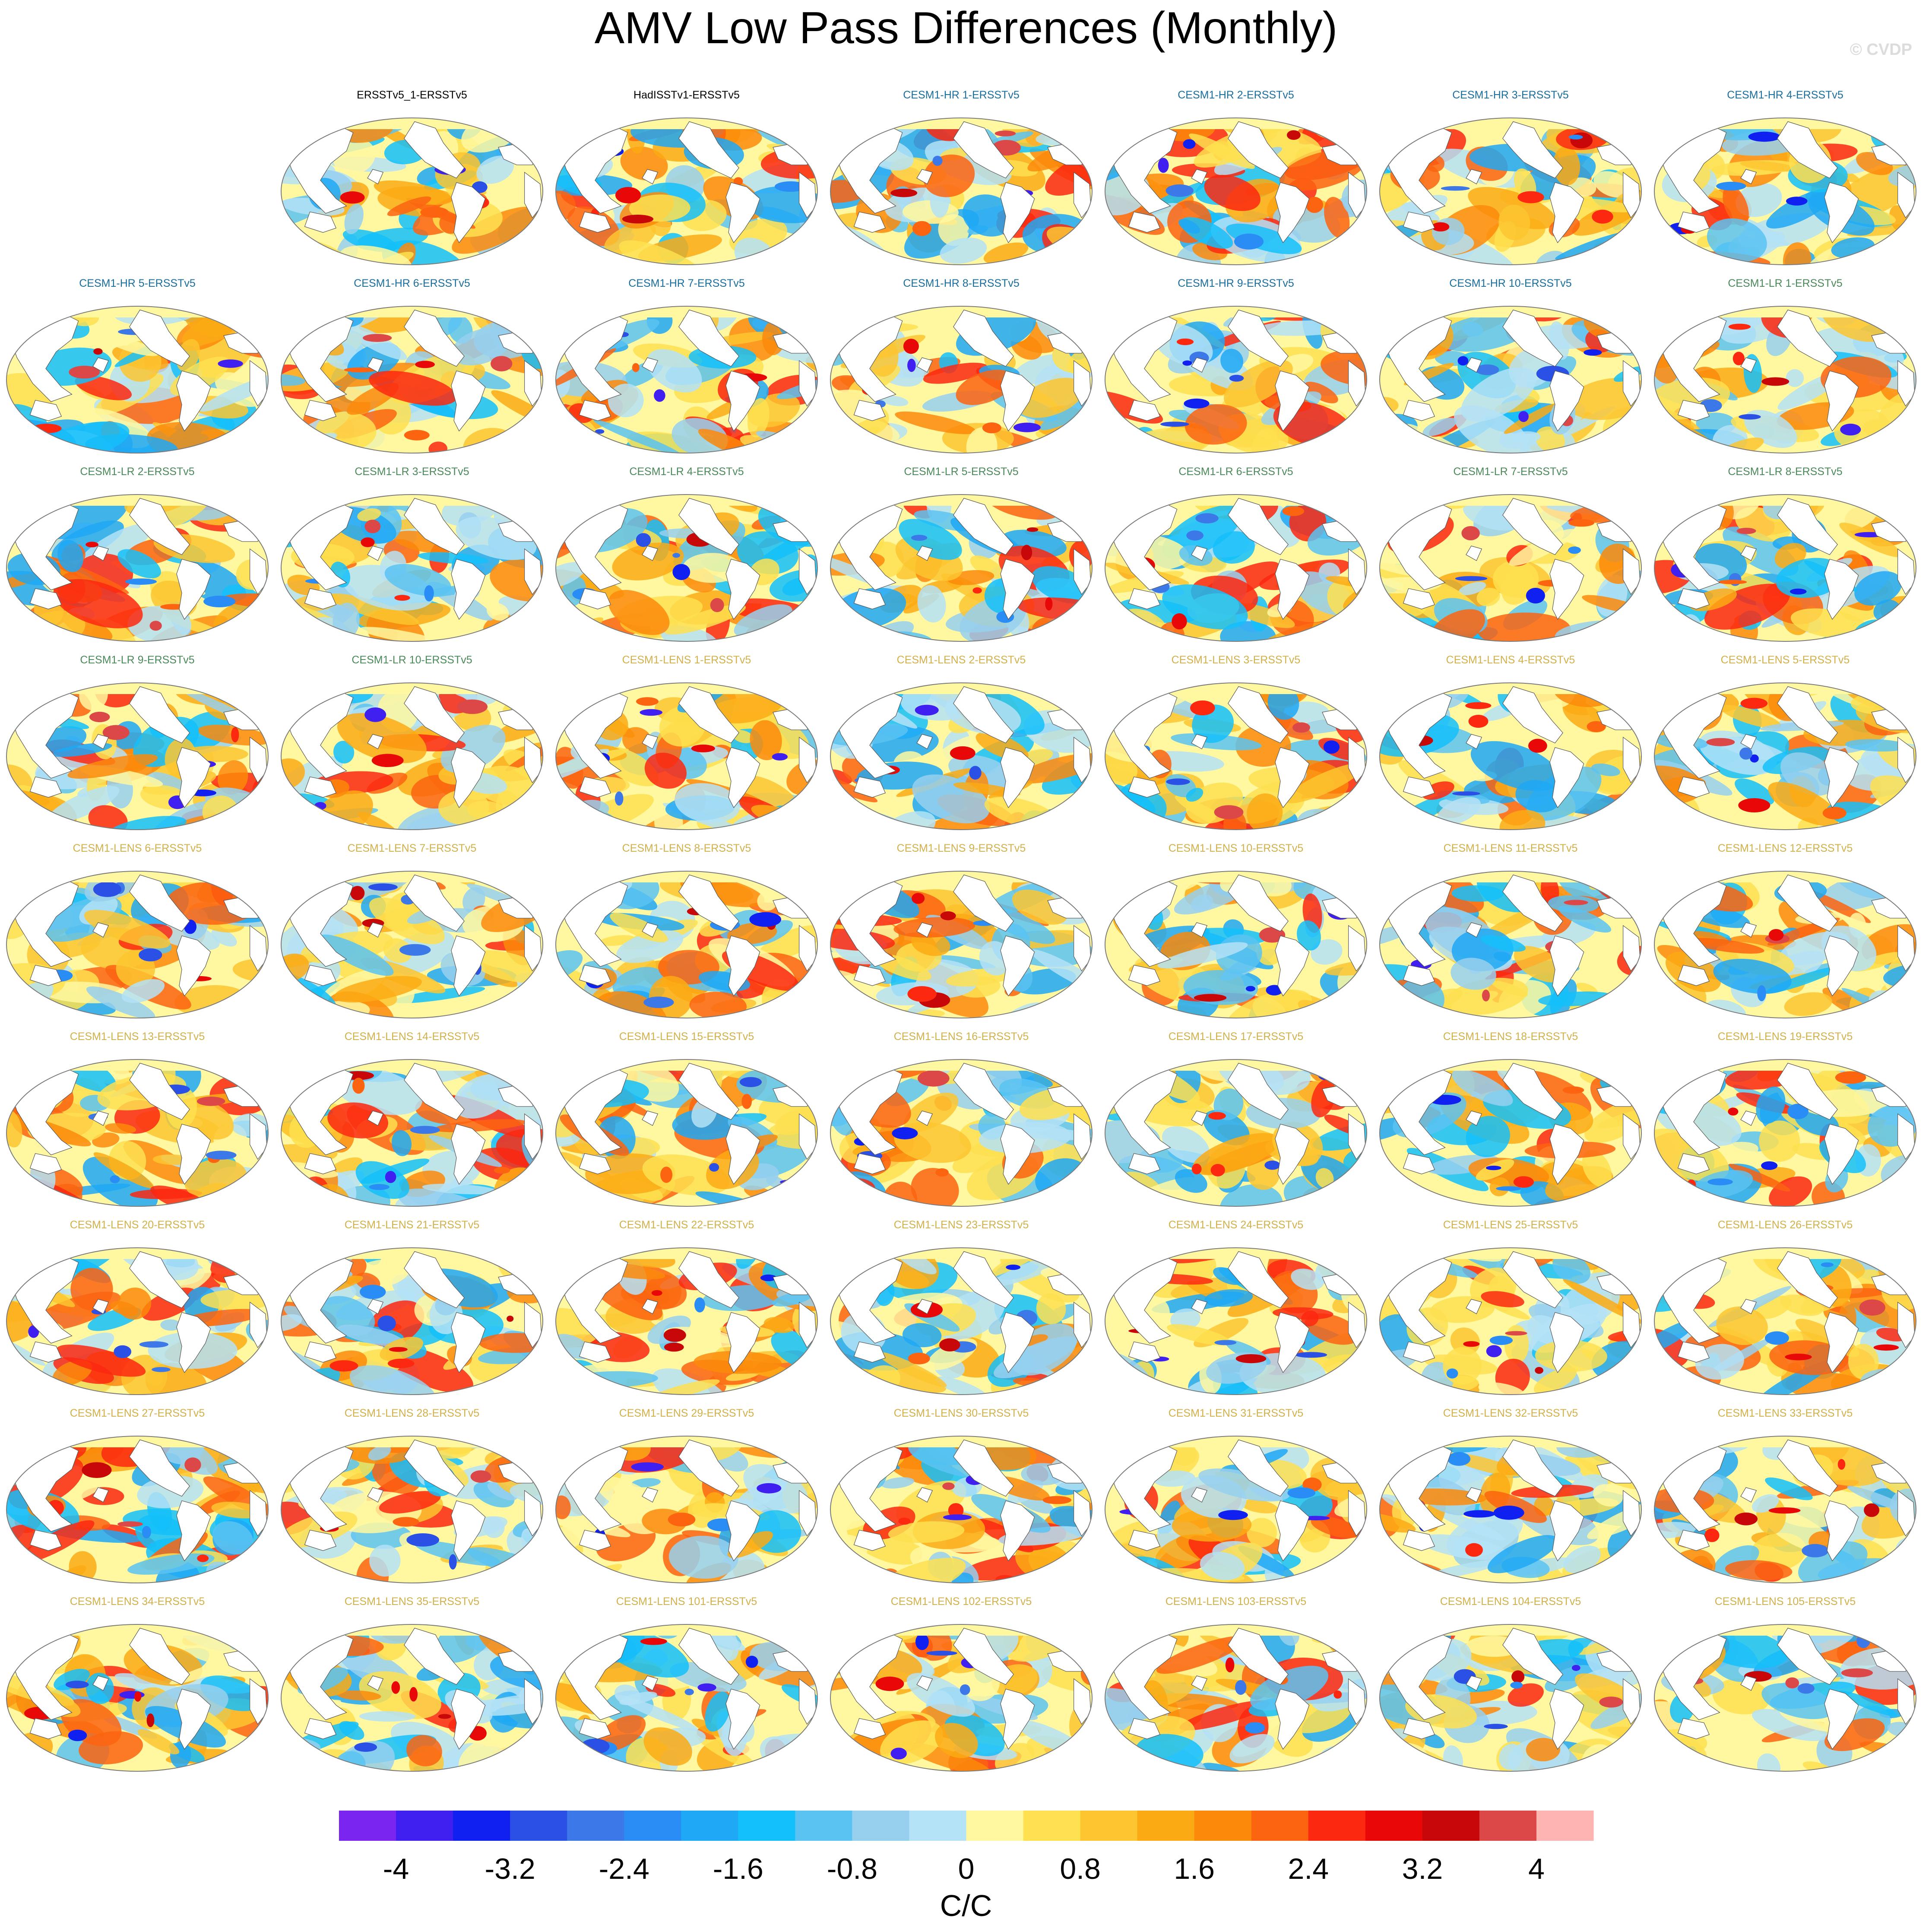  I want to click on panel-title: CESM1-HR 4-ERSSTv5, so click(1785, 95).